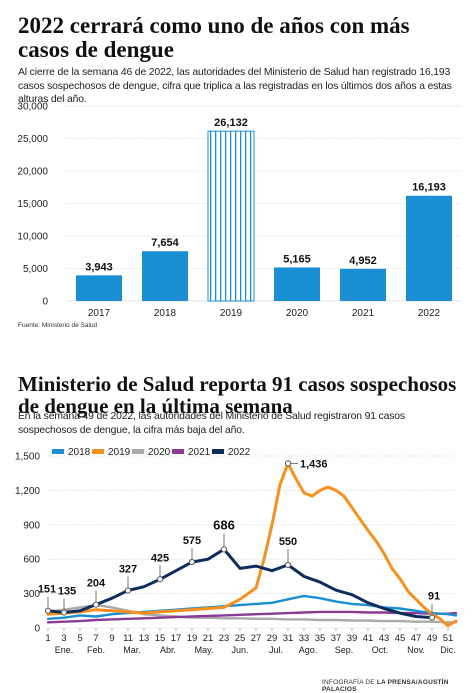 This screenshot has height=693, width=474. Describe the element at coordinates (304, 638) in the screenshot. I see `x-tick-label: 33` at that location.